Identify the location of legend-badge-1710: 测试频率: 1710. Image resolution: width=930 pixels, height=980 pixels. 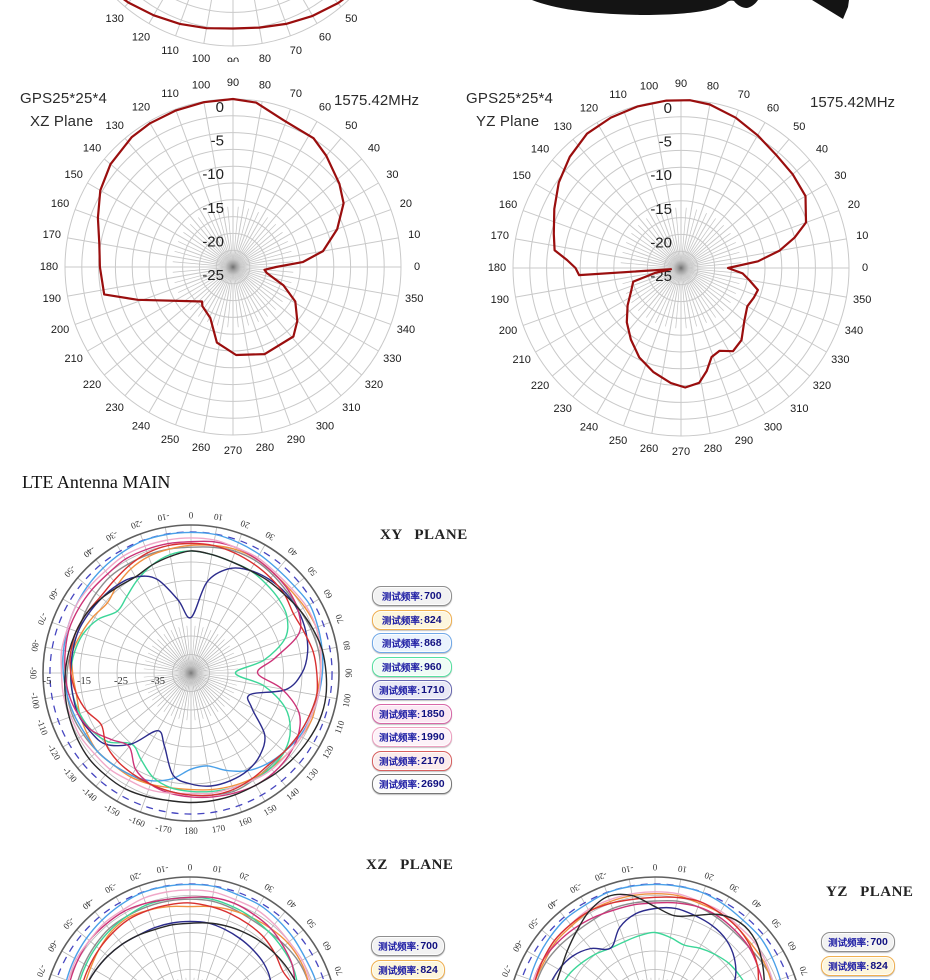
(412, 690).